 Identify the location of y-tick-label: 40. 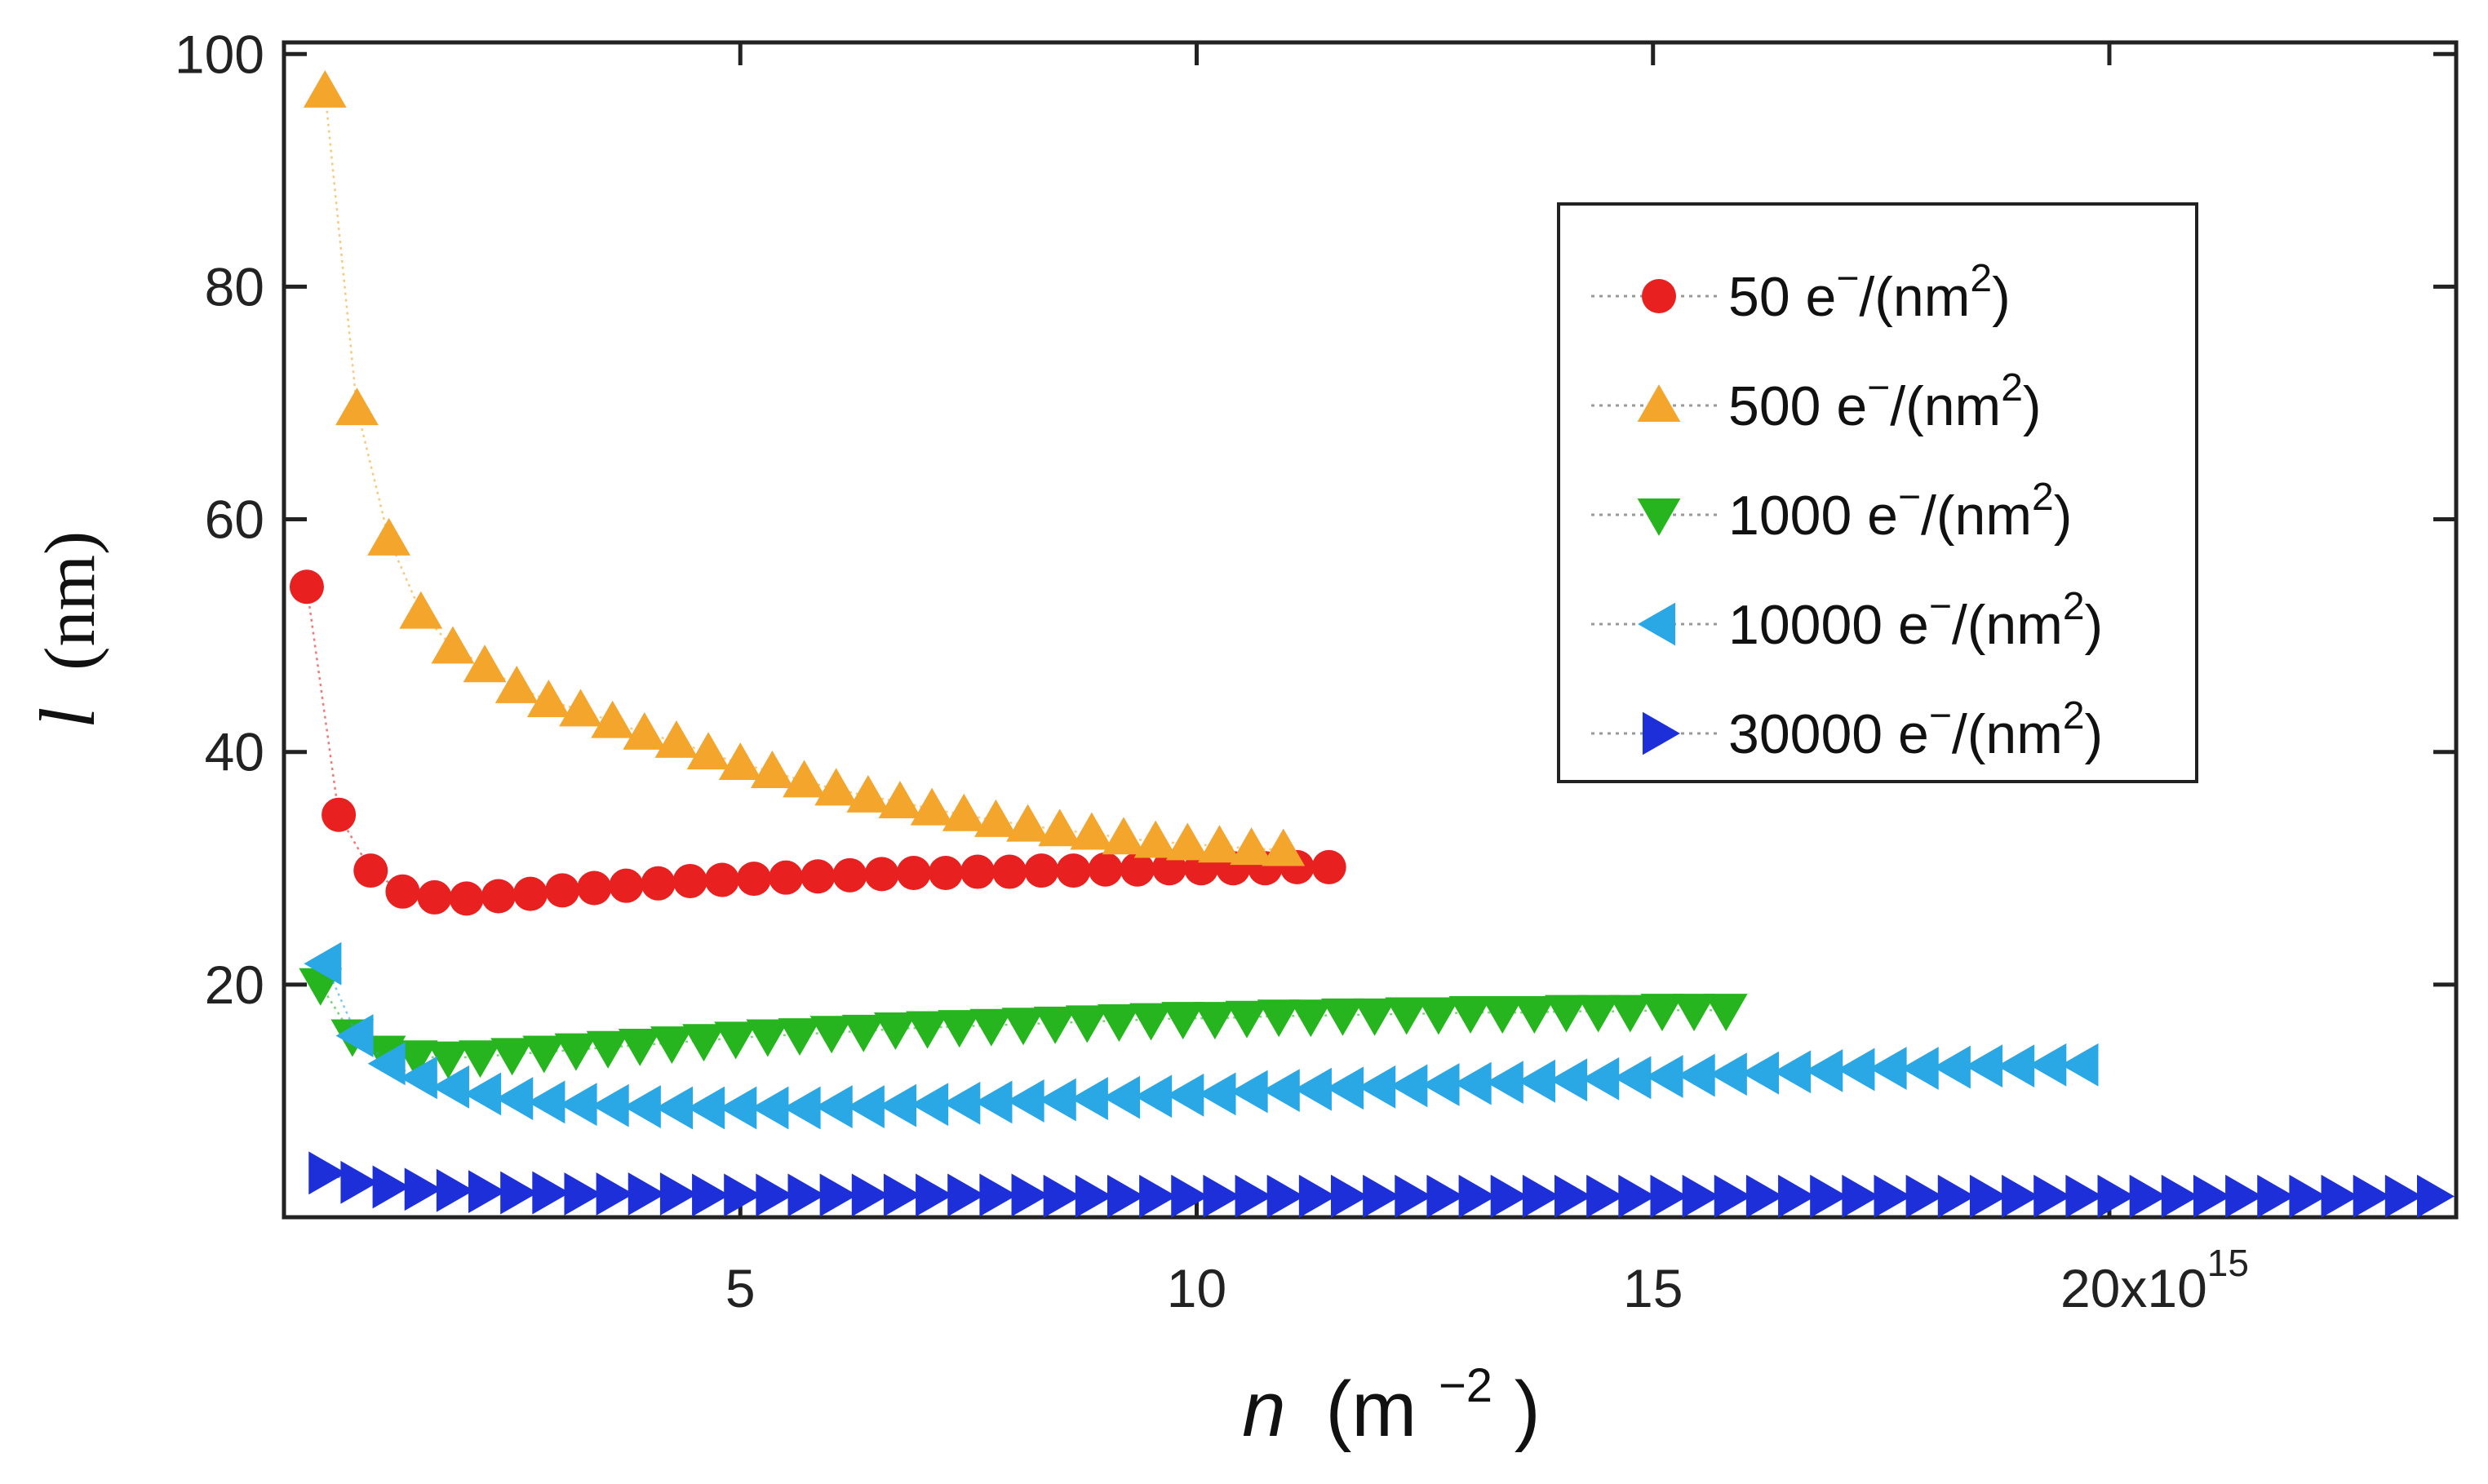
(234, 752).